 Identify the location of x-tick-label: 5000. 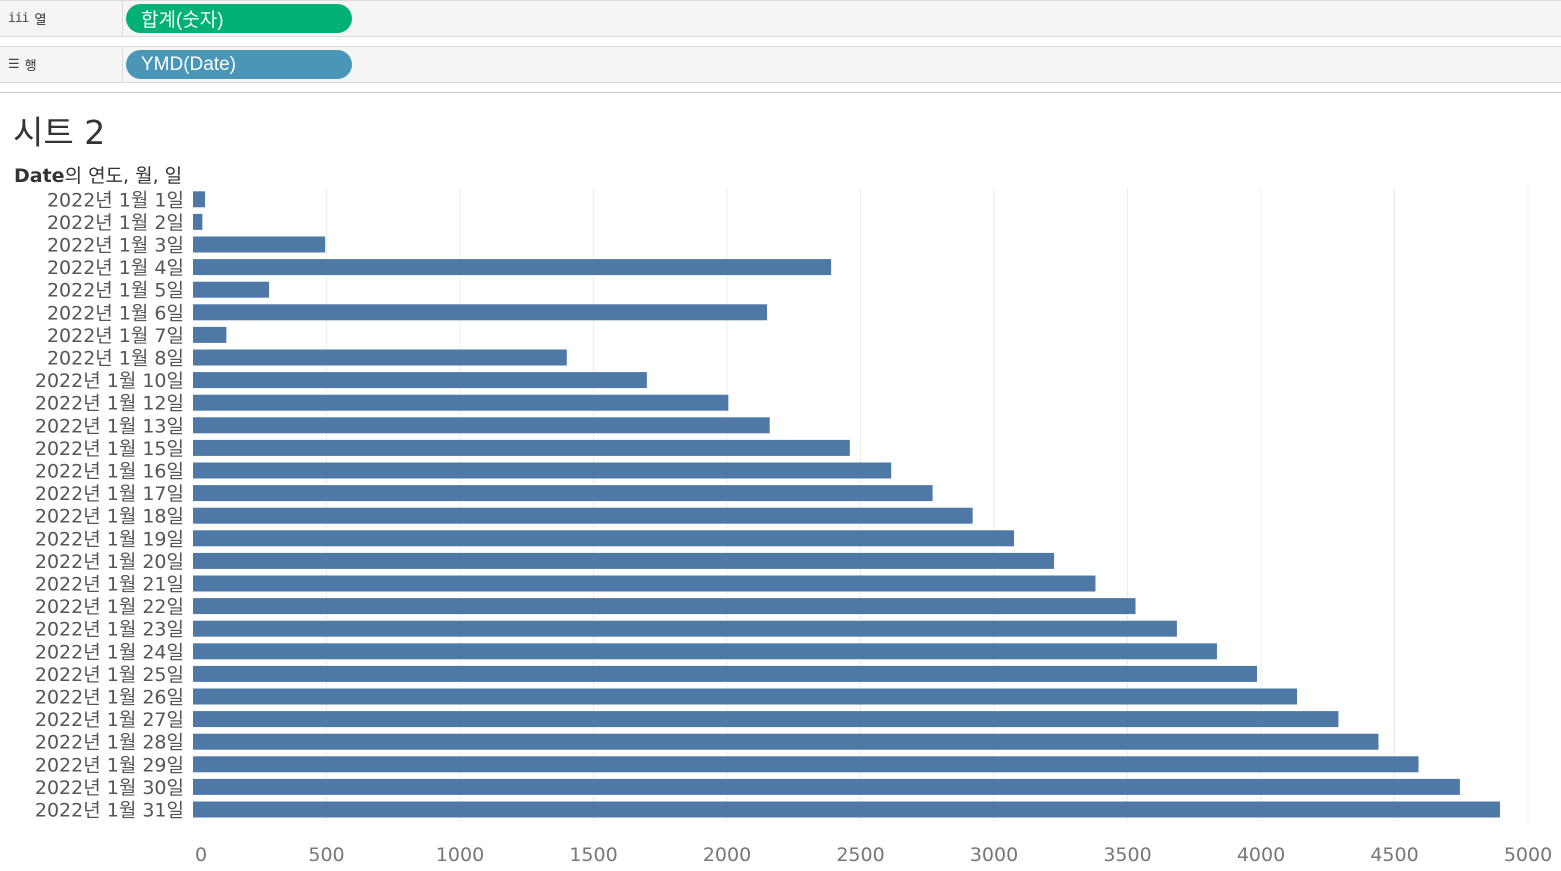
(1528, 855).